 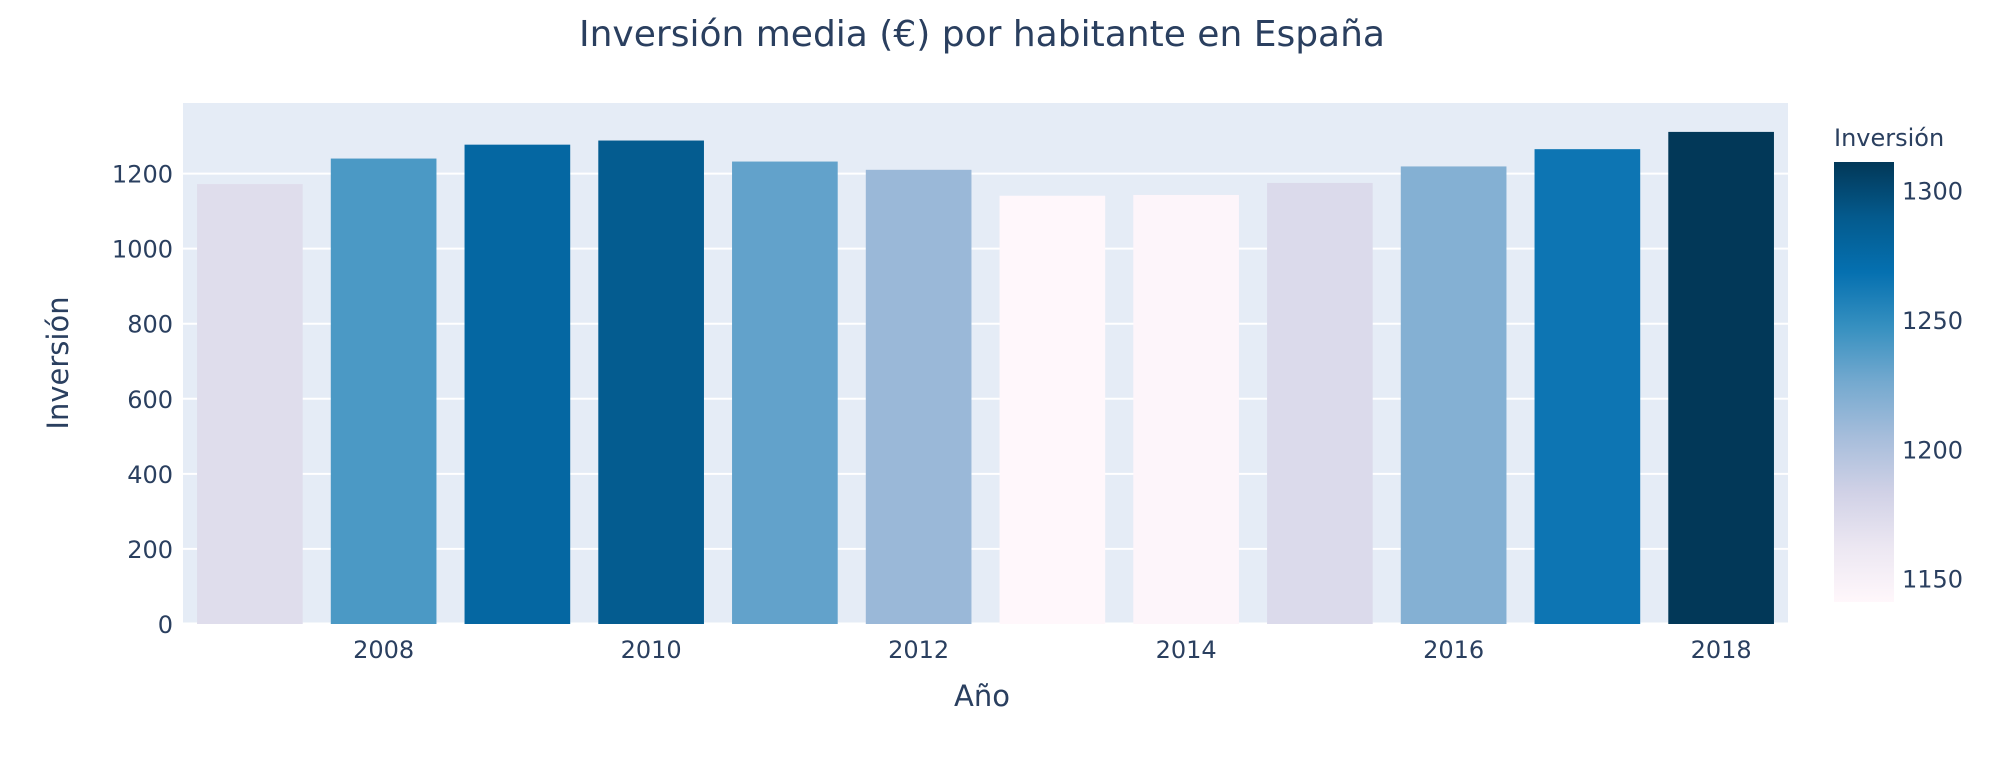 I want to click on bar-2012, so click(x=918, y=396).